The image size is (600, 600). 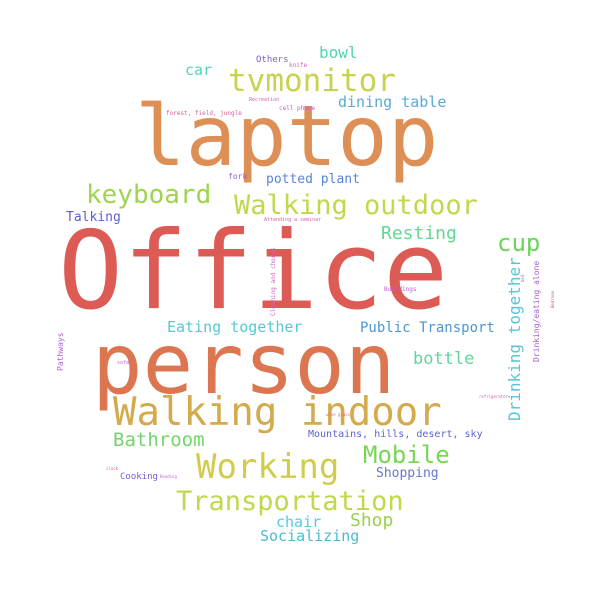 I want to click on word-laptop: laptop, so click(x=287, y=136).